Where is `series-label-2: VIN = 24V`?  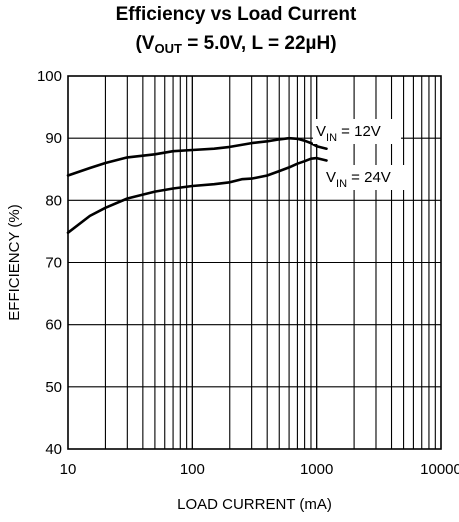 series-label-2: VIN = 24V is located at coordinates (358, 179).